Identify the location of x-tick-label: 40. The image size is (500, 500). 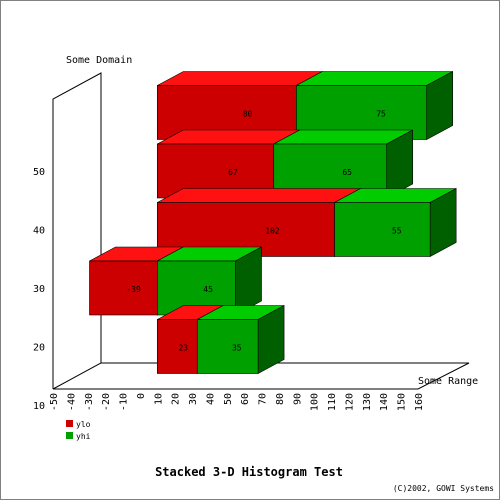
(210, 399).